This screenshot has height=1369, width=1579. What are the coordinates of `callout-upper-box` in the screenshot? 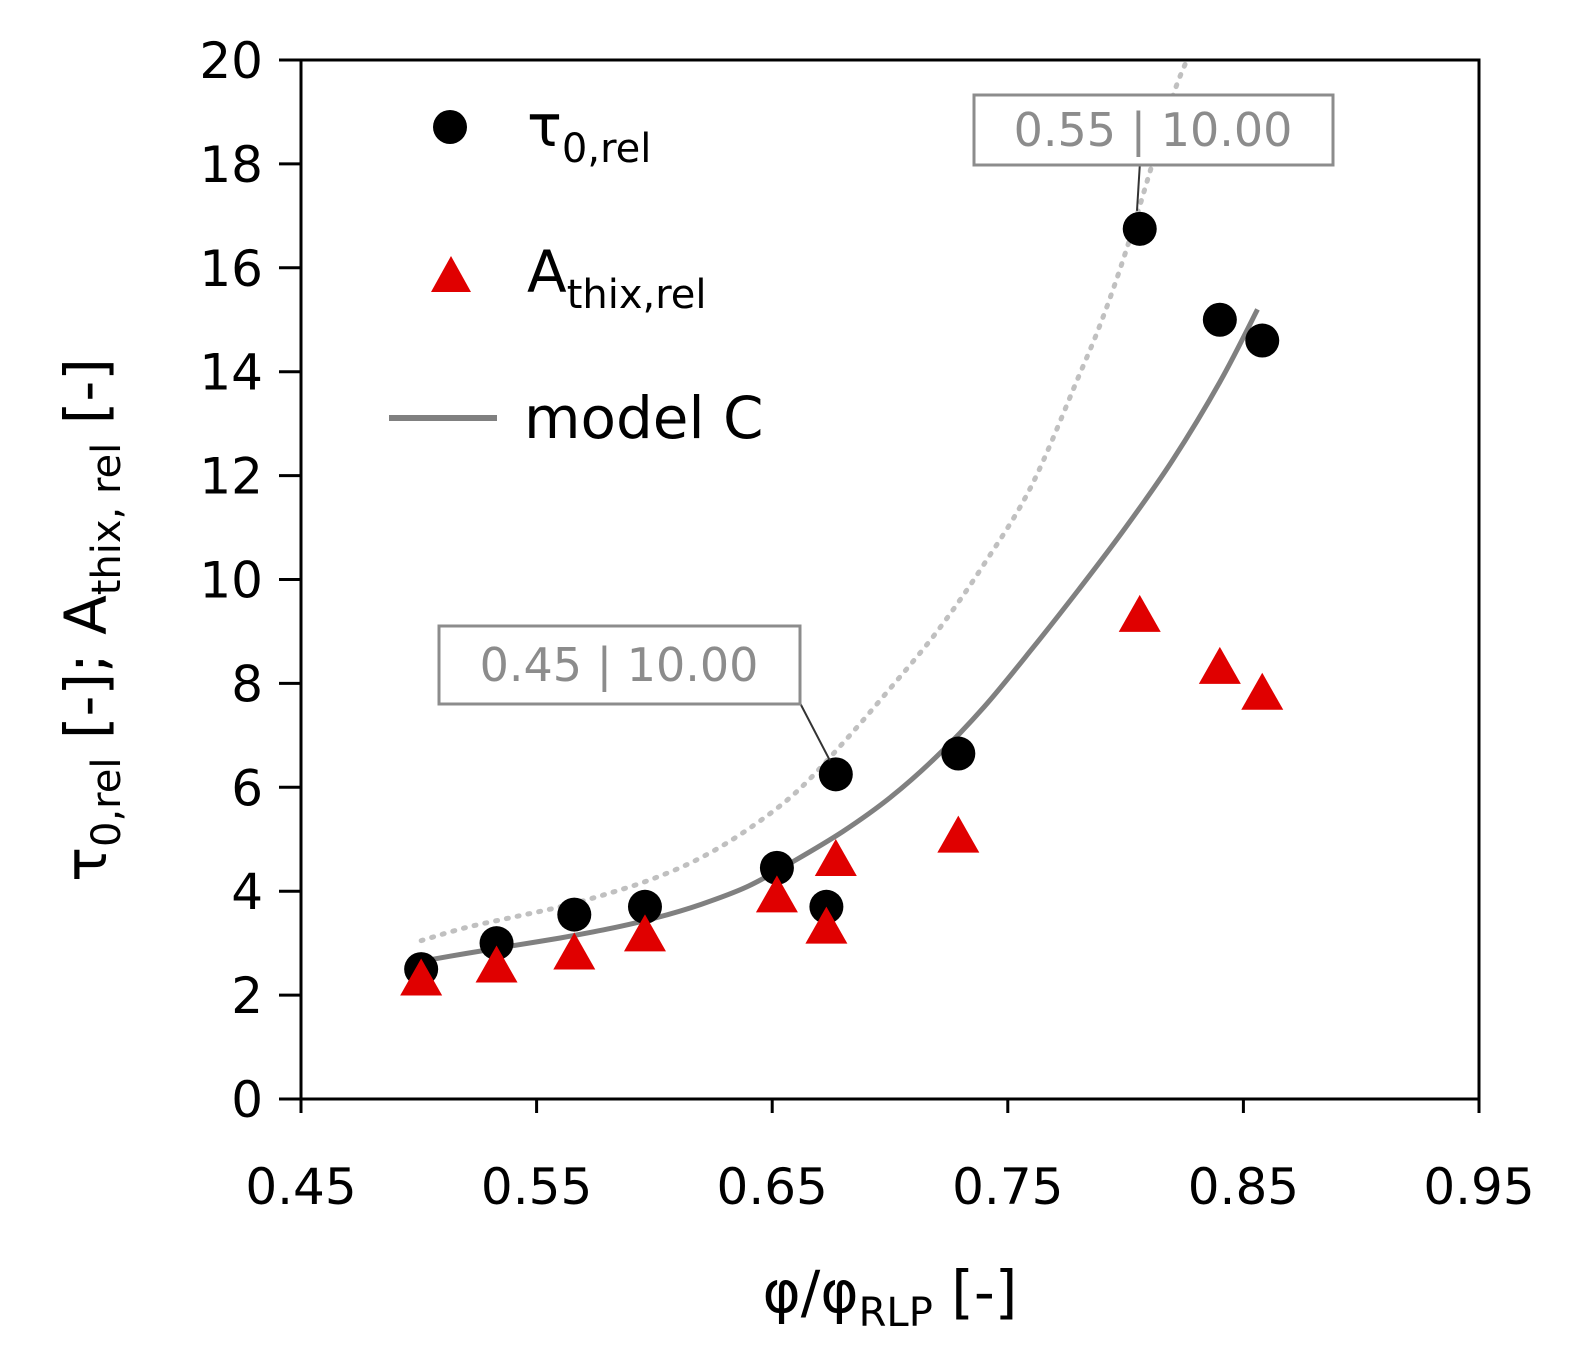 It's located at (1153, 130).